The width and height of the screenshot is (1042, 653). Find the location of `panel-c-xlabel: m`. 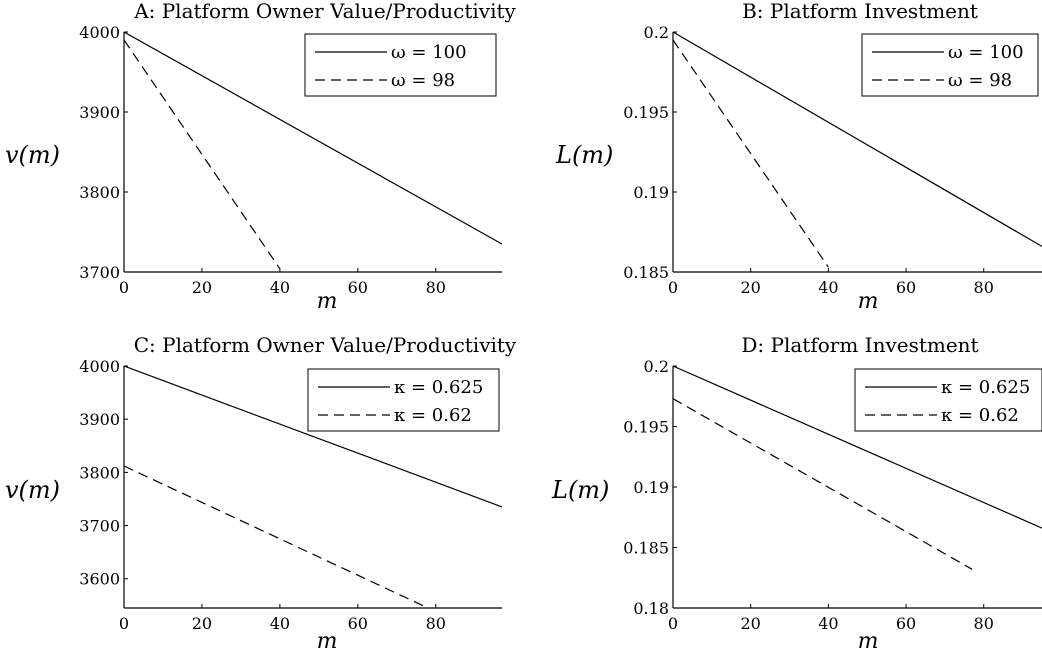

panel-c-xlabel: m is located at coordinates (327, 641).